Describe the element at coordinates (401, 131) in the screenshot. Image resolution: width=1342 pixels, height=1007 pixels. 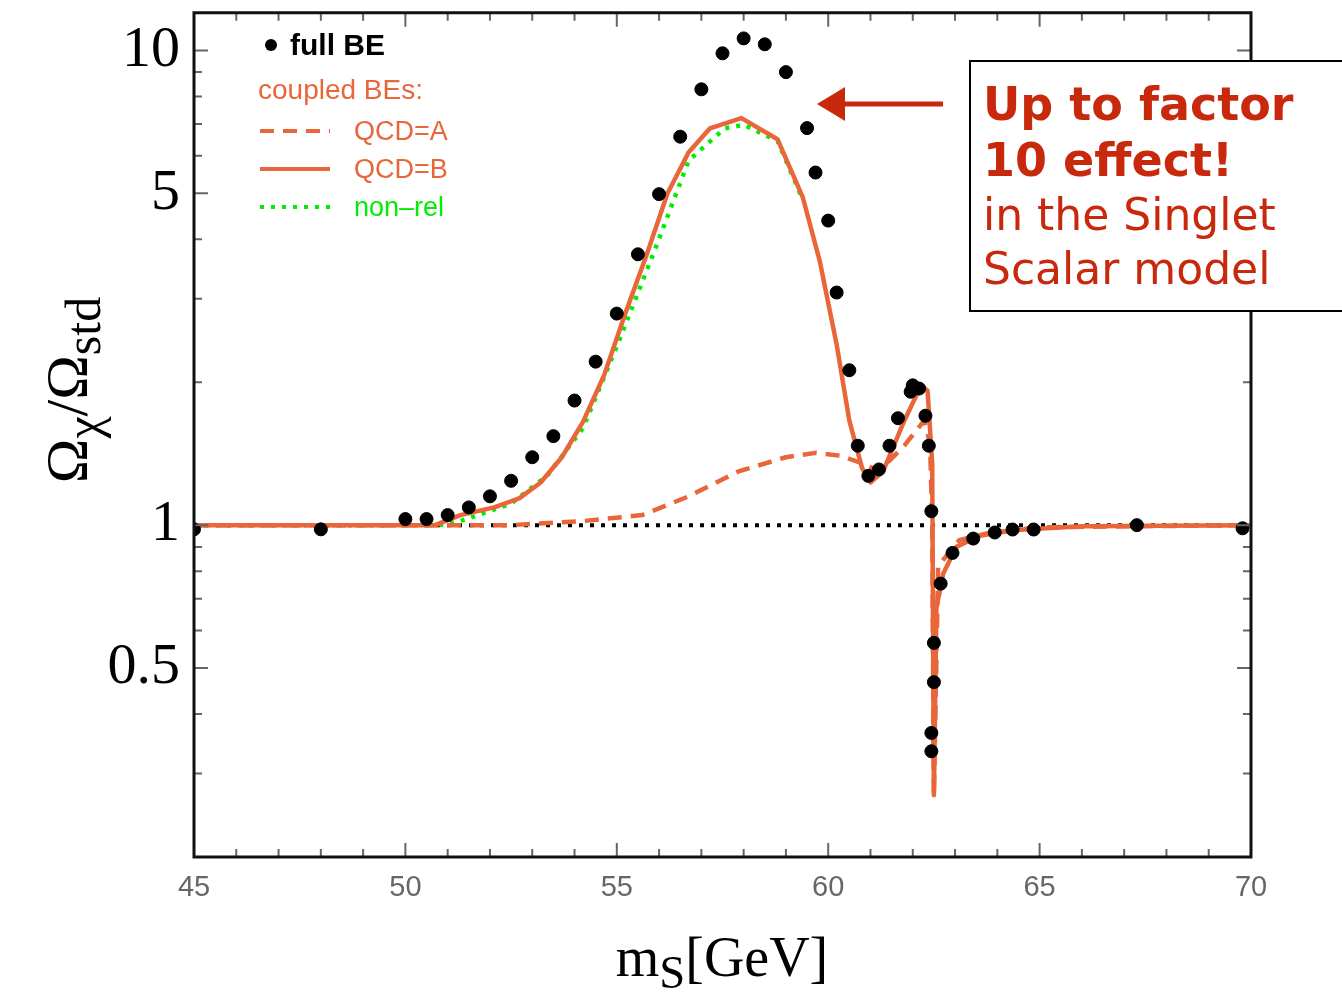
I see `legend-label: QCD=A` at that location.